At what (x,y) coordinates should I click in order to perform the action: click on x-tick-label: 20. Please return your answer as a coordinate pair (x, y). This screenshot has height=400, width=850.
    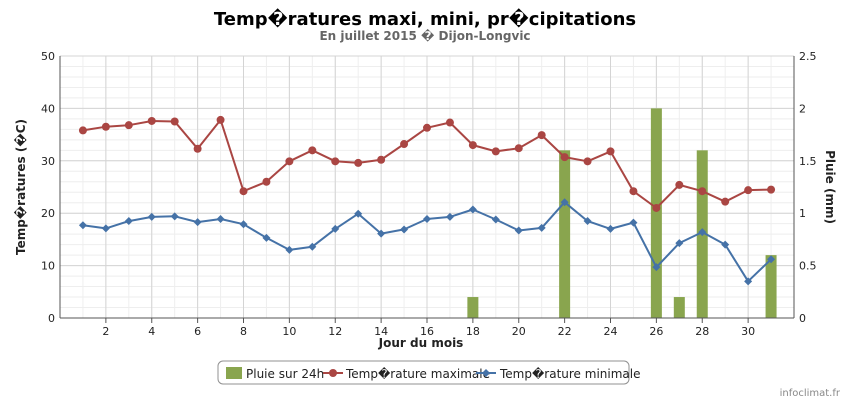
    Looking at the image, I should click on (519, 331).